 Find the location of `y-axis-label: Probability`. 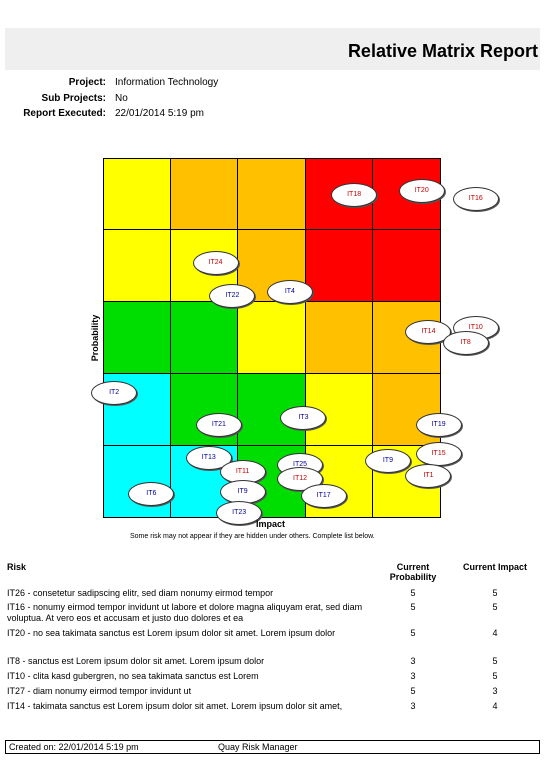

y-axis-label: Probability is located at coordinates (95, 338).